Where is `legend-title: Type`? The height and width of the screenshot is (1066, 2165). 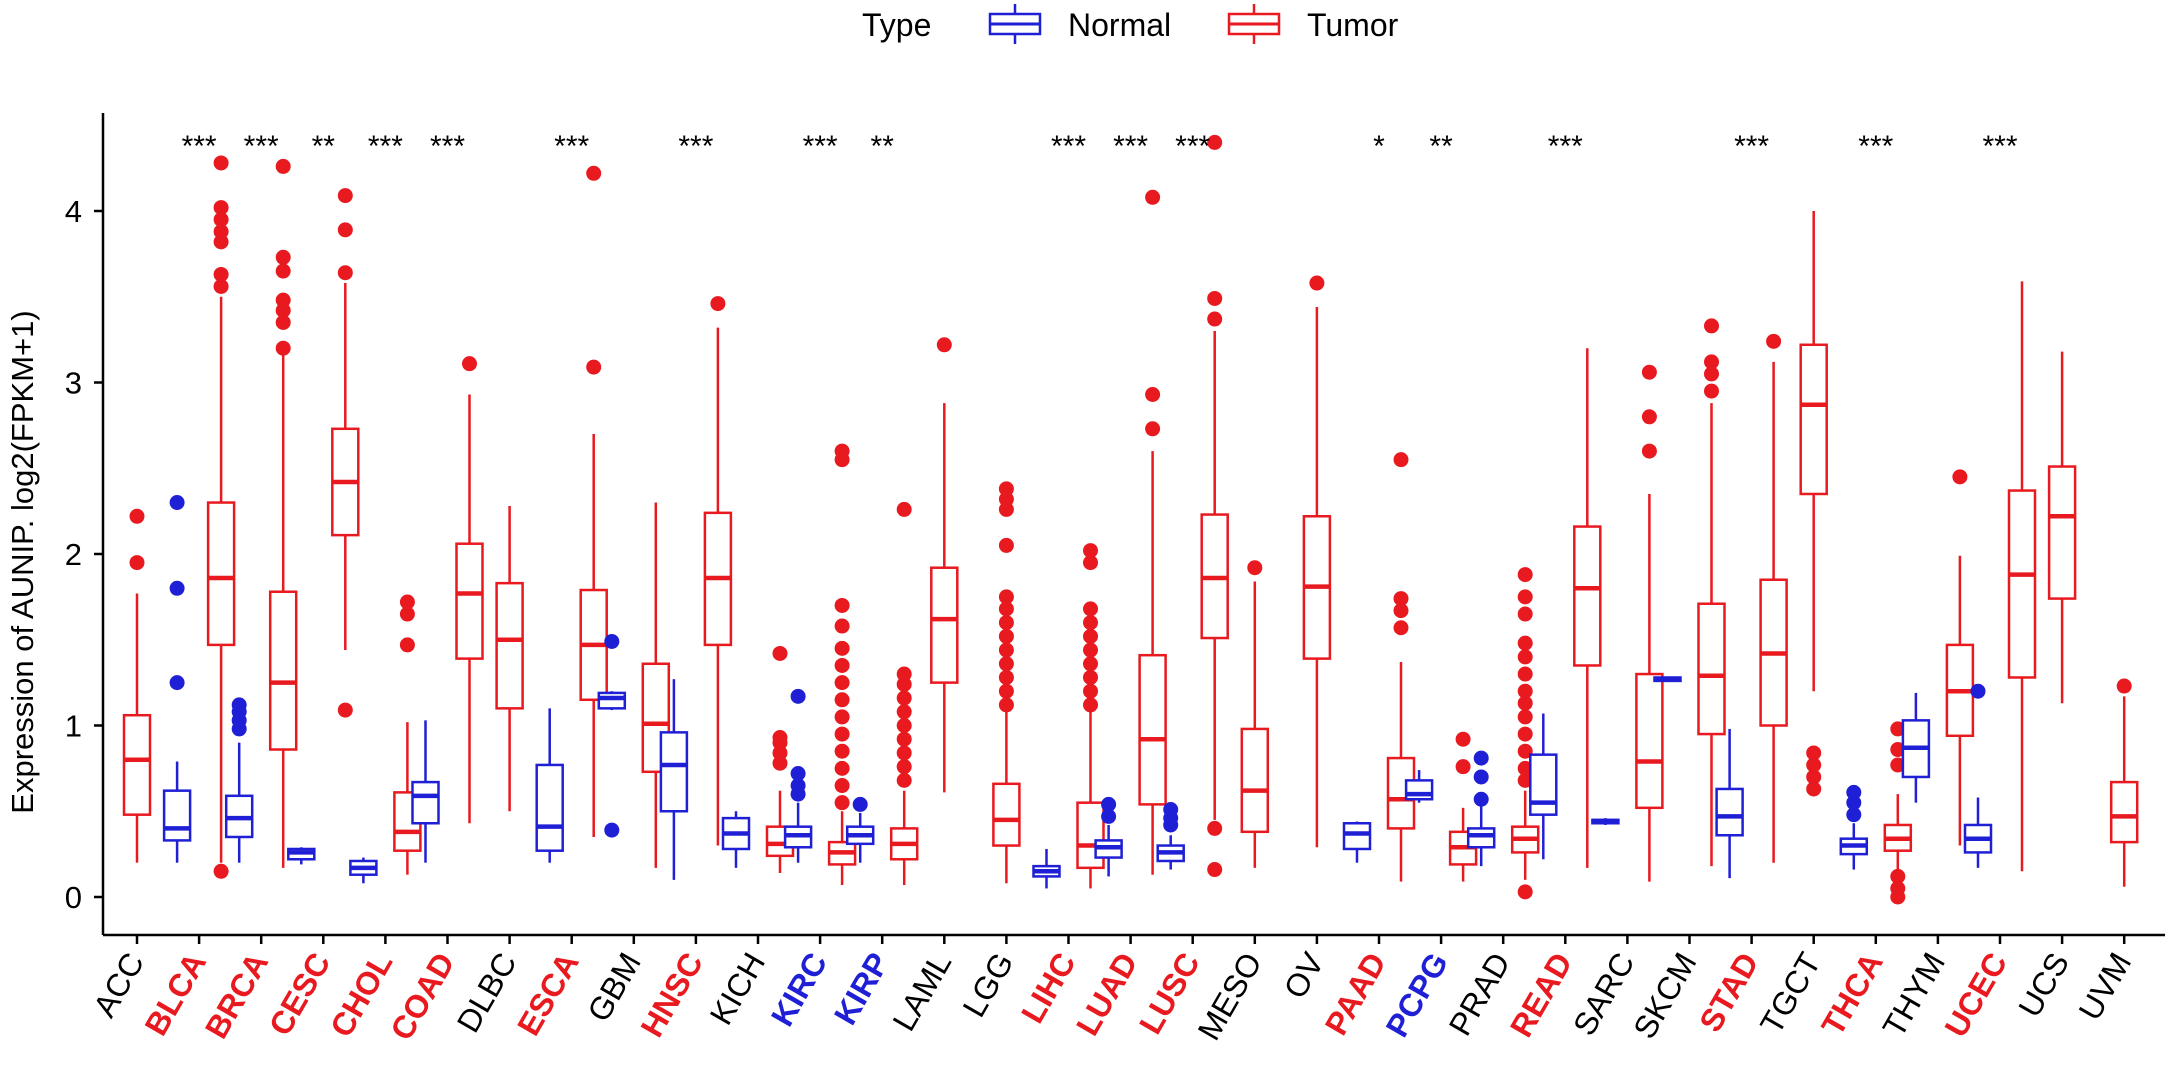
legend-title: Type is located at coordinates (896, 25).